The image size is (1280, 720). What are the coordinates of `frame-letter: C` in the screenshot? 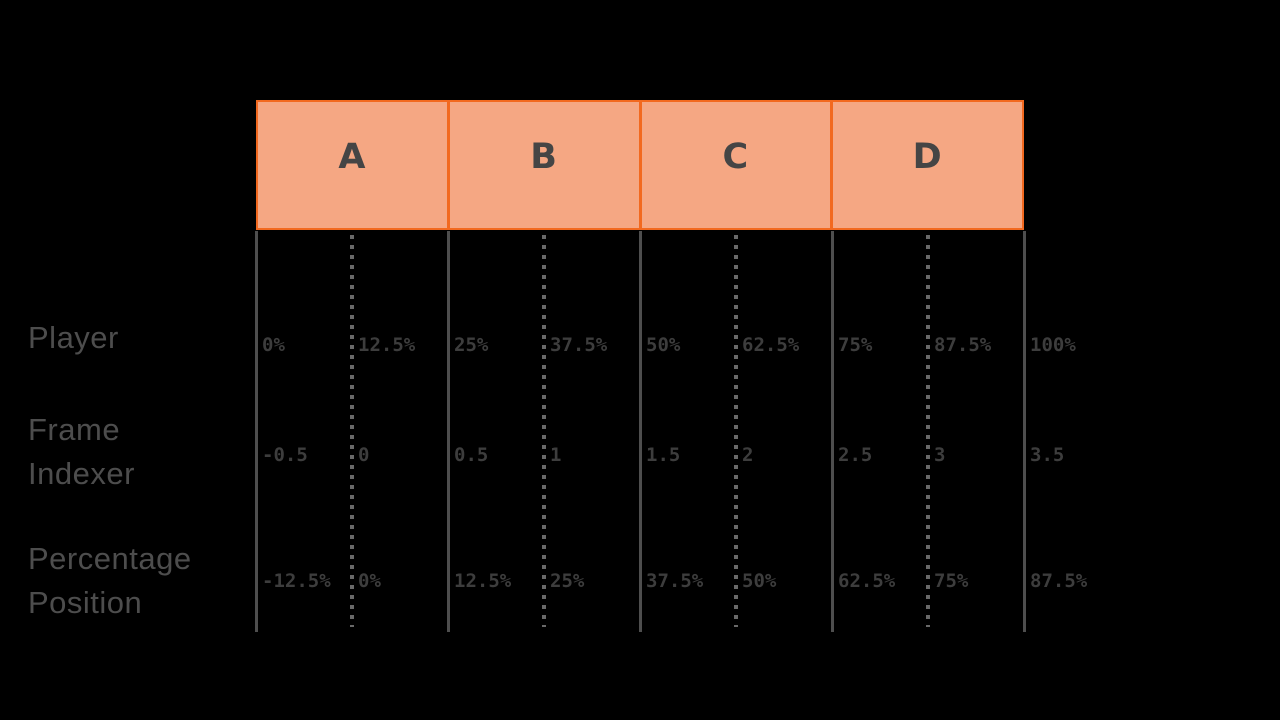 It's located at (736, 157).